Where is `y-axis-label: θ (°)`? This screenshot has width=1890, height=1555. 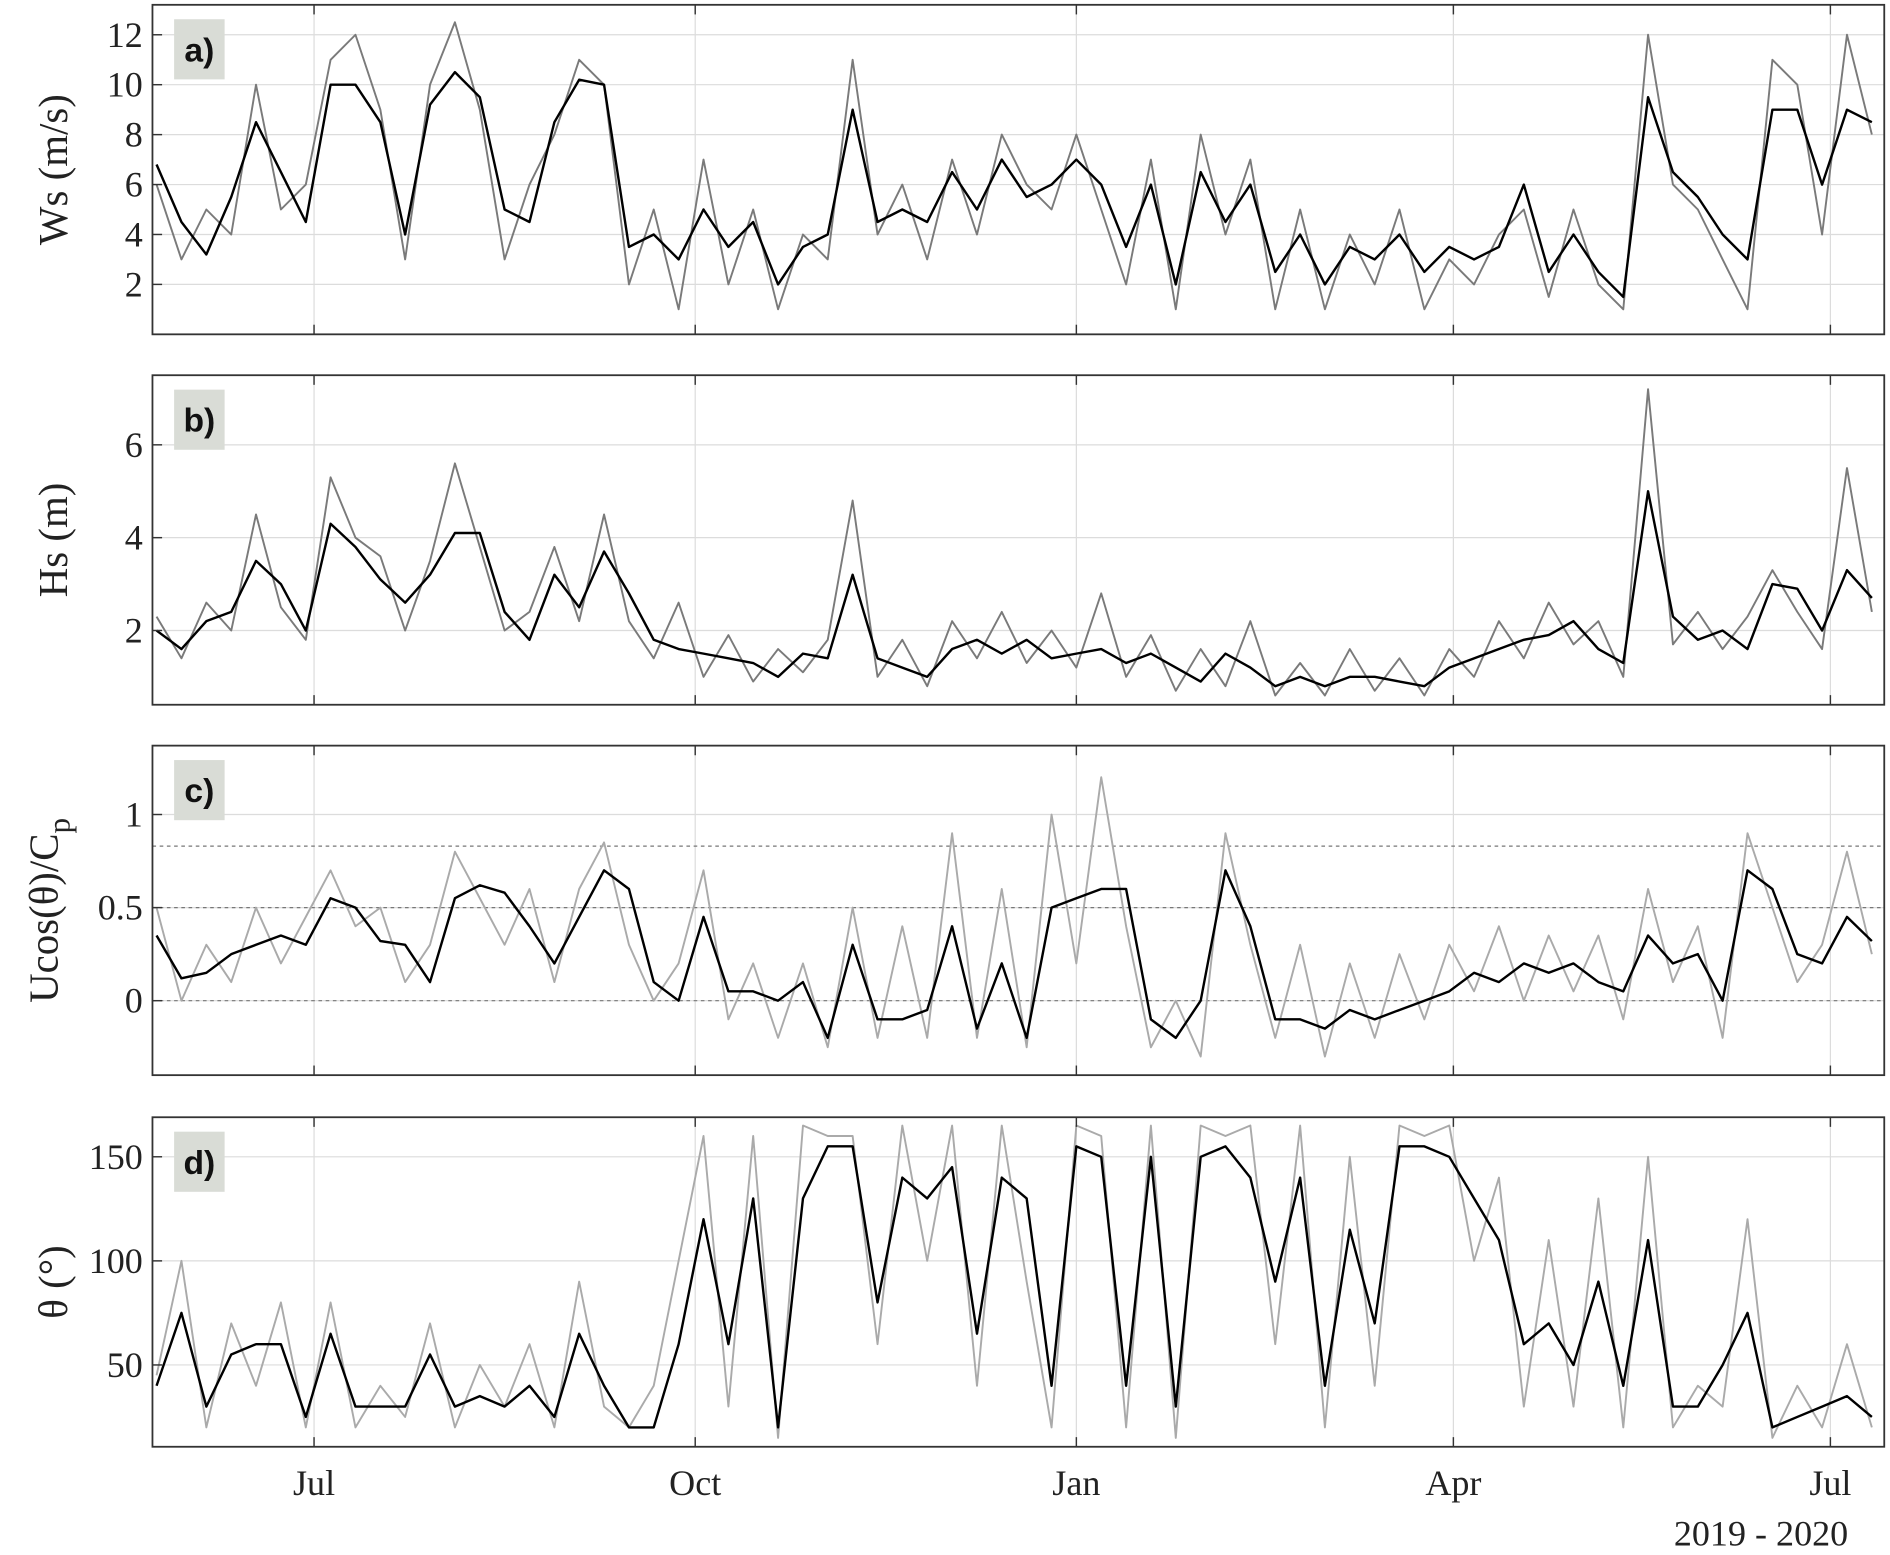
y-axis-label: θ (°) is located at coordinates (53, 1281).